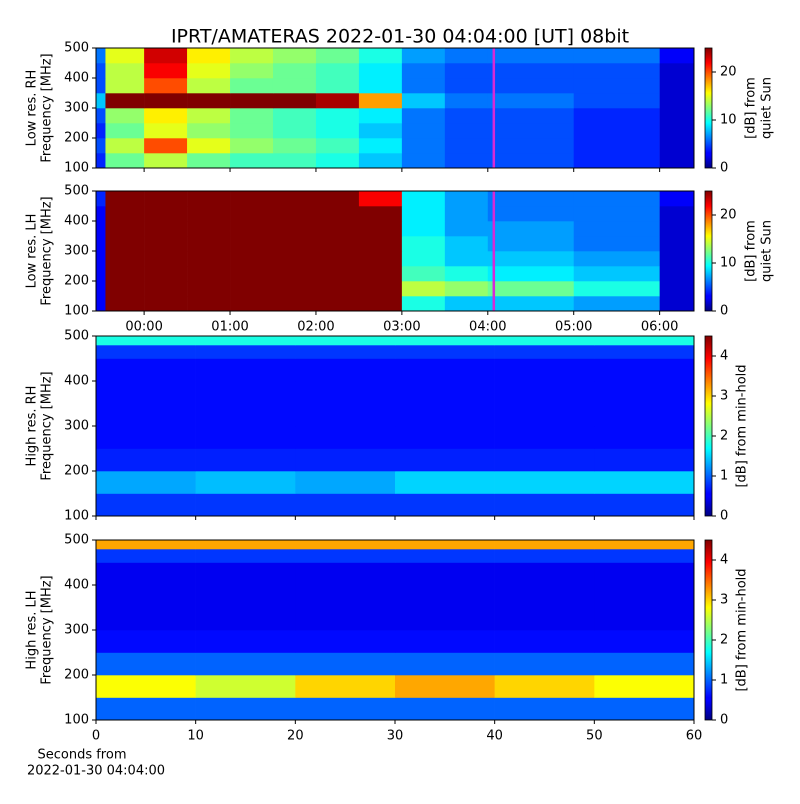  What do you see at coordinates (32, 251) in the screenshot?
I see `y-axis-label: Low res. LH` at bounding box center [32, 251].